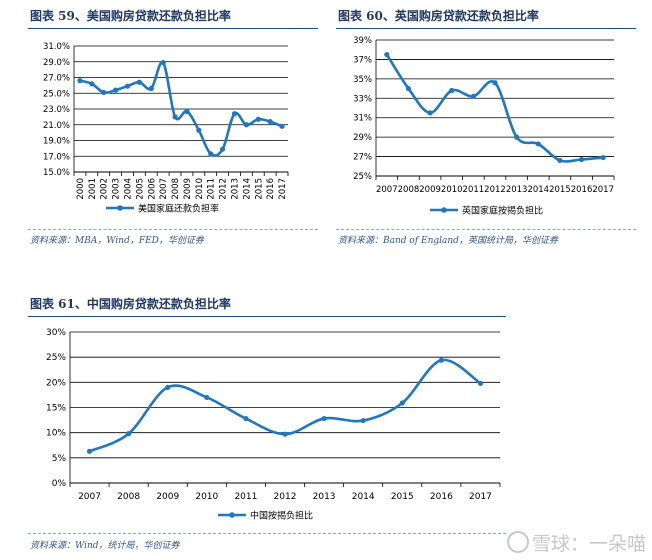  I want to click on y-tick-label: 15.0%, so click(56, 173).